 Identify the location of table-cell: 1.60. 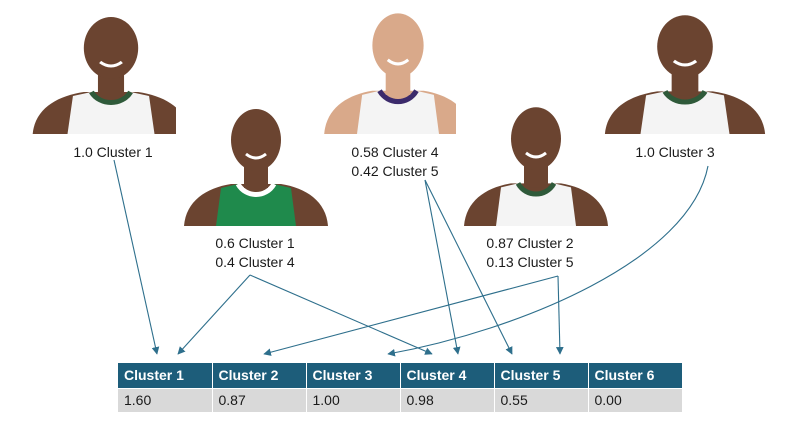
(165, 399).